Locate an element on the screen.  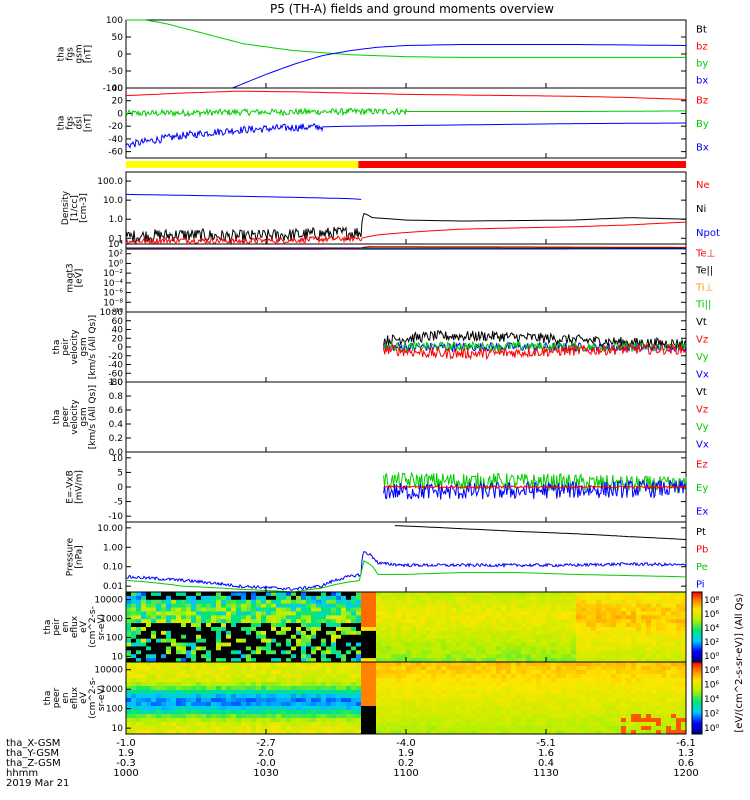
fgs-ytick-label: 100 is located at coordinates (114, 21).